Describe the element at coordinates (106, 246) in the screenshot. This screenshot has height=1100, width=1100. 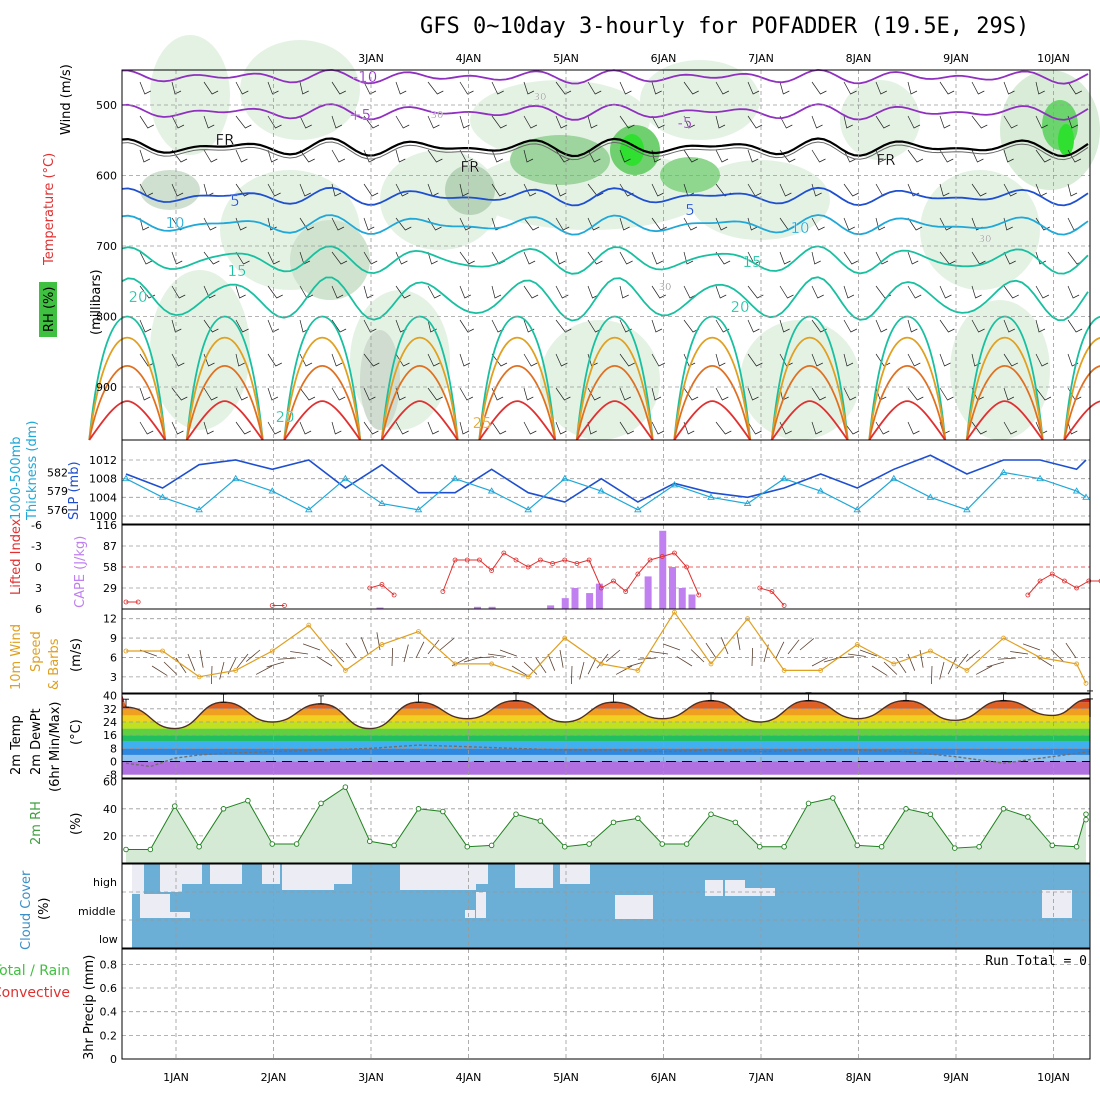
I see `pressure-tick: 700` at that location.